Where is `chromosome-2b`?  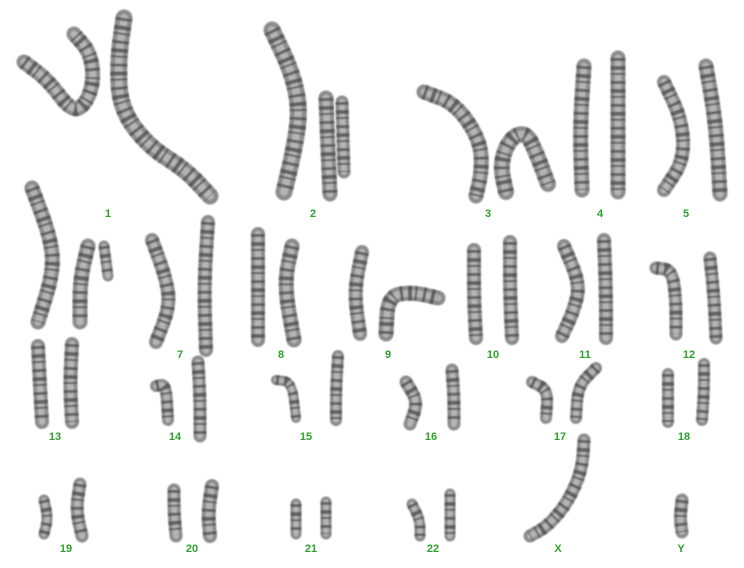 chromosome-2b is located at coordinates (328, 146).